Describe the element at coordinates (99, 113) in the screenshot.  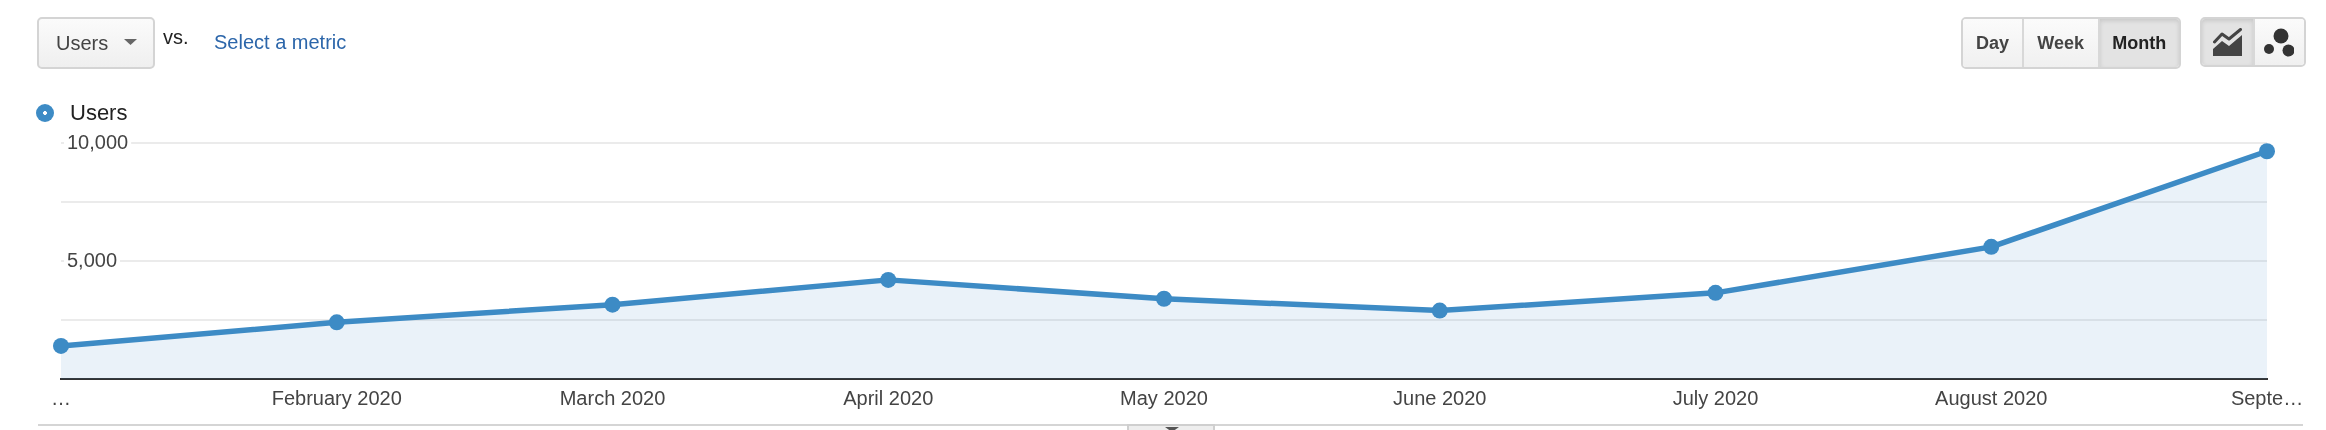
I see `legend-label: Users` at that location.